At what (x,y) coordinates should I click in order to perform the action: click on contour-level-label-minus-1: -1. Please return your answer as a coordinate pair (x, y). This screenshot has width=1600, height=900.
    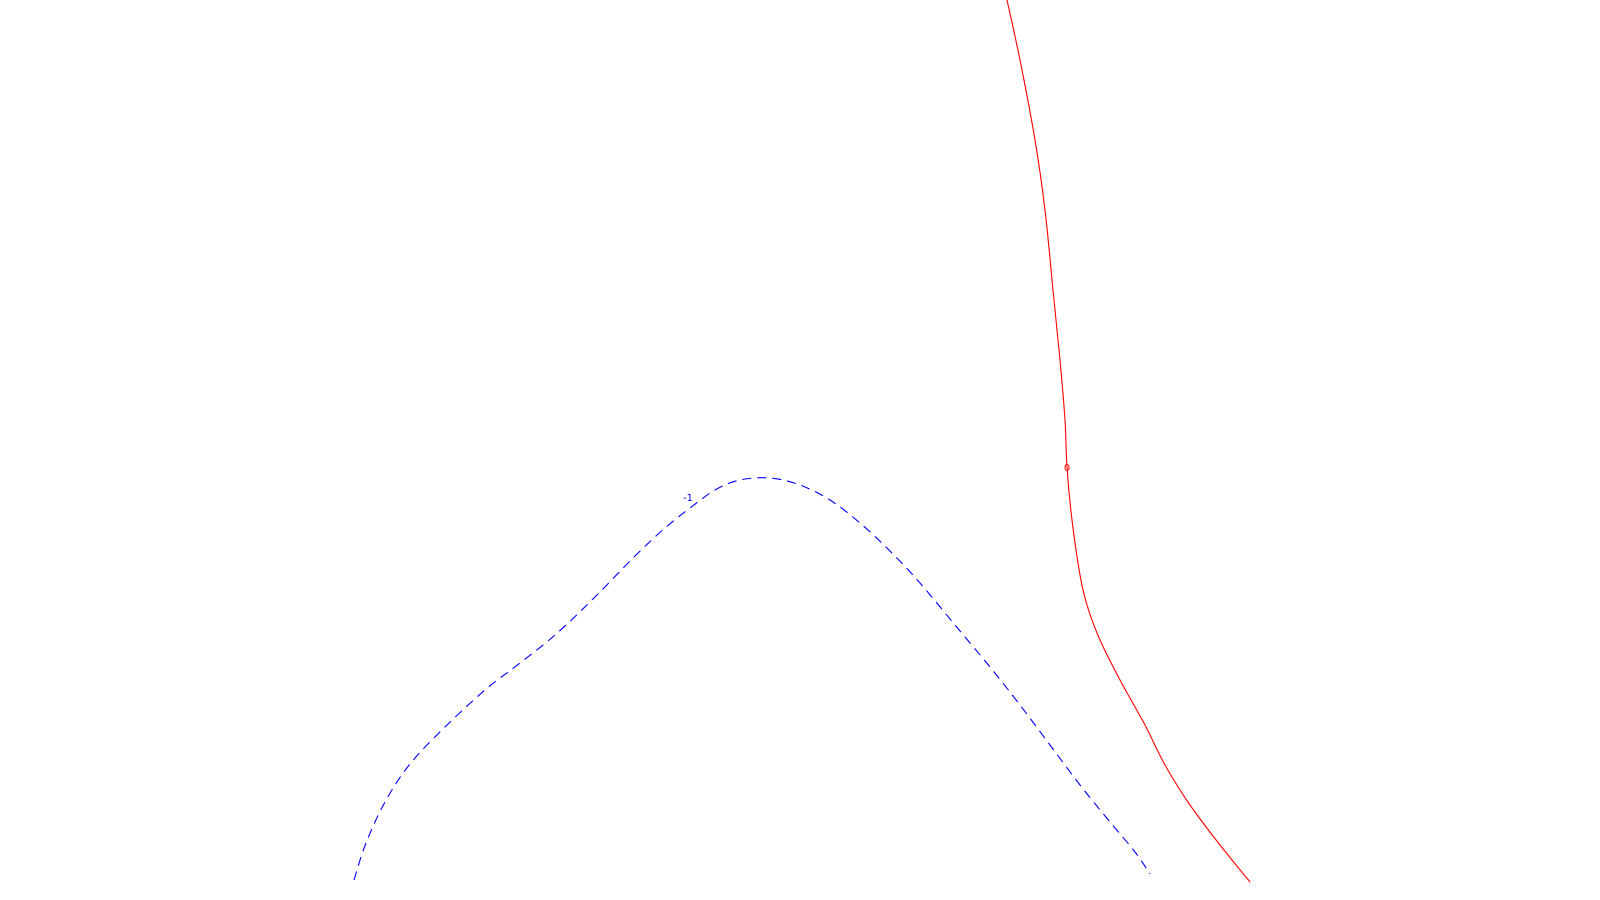
    Looking at the image, I should click on (688, 498).